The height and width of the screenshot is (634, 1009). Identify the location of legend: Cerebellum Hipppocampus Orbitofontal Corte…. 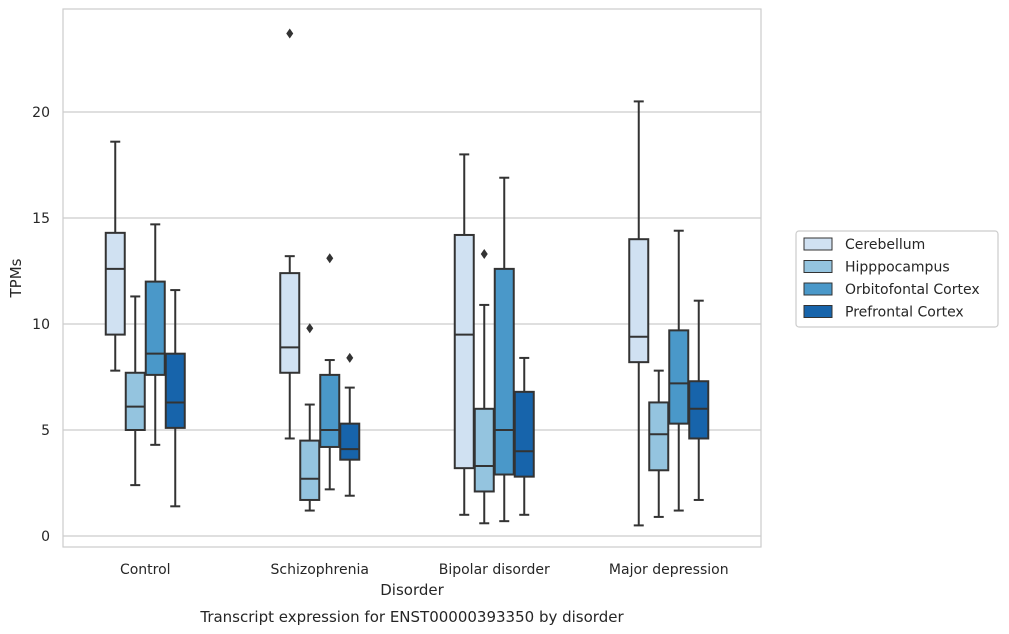
(897, 279).